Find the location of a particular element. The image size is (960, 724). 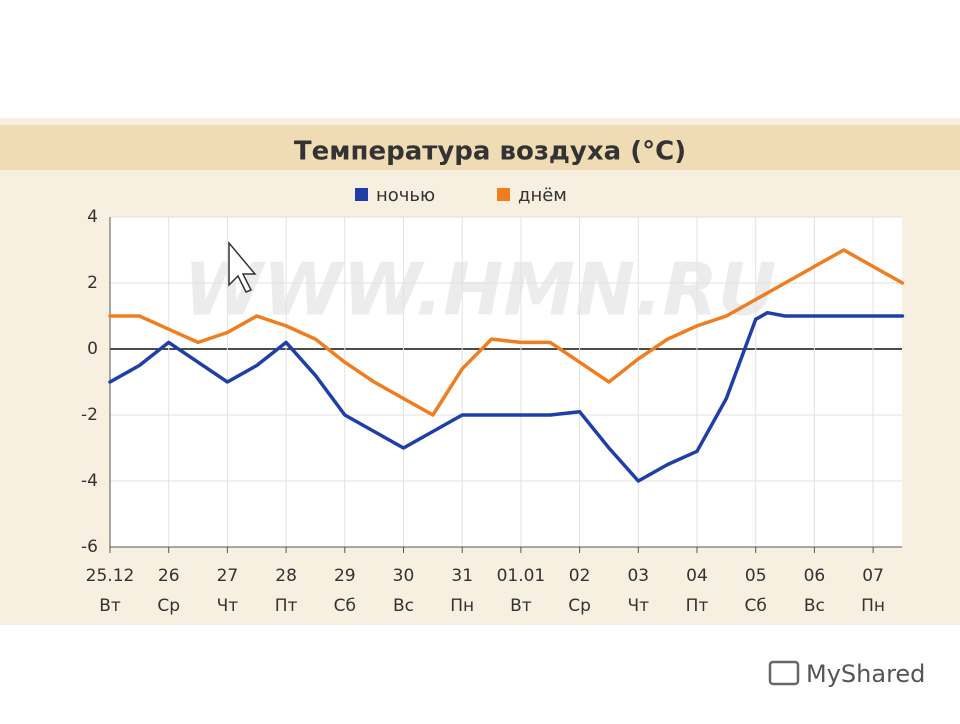

y-tick-label: -6 is located at coordinates (89, 547).